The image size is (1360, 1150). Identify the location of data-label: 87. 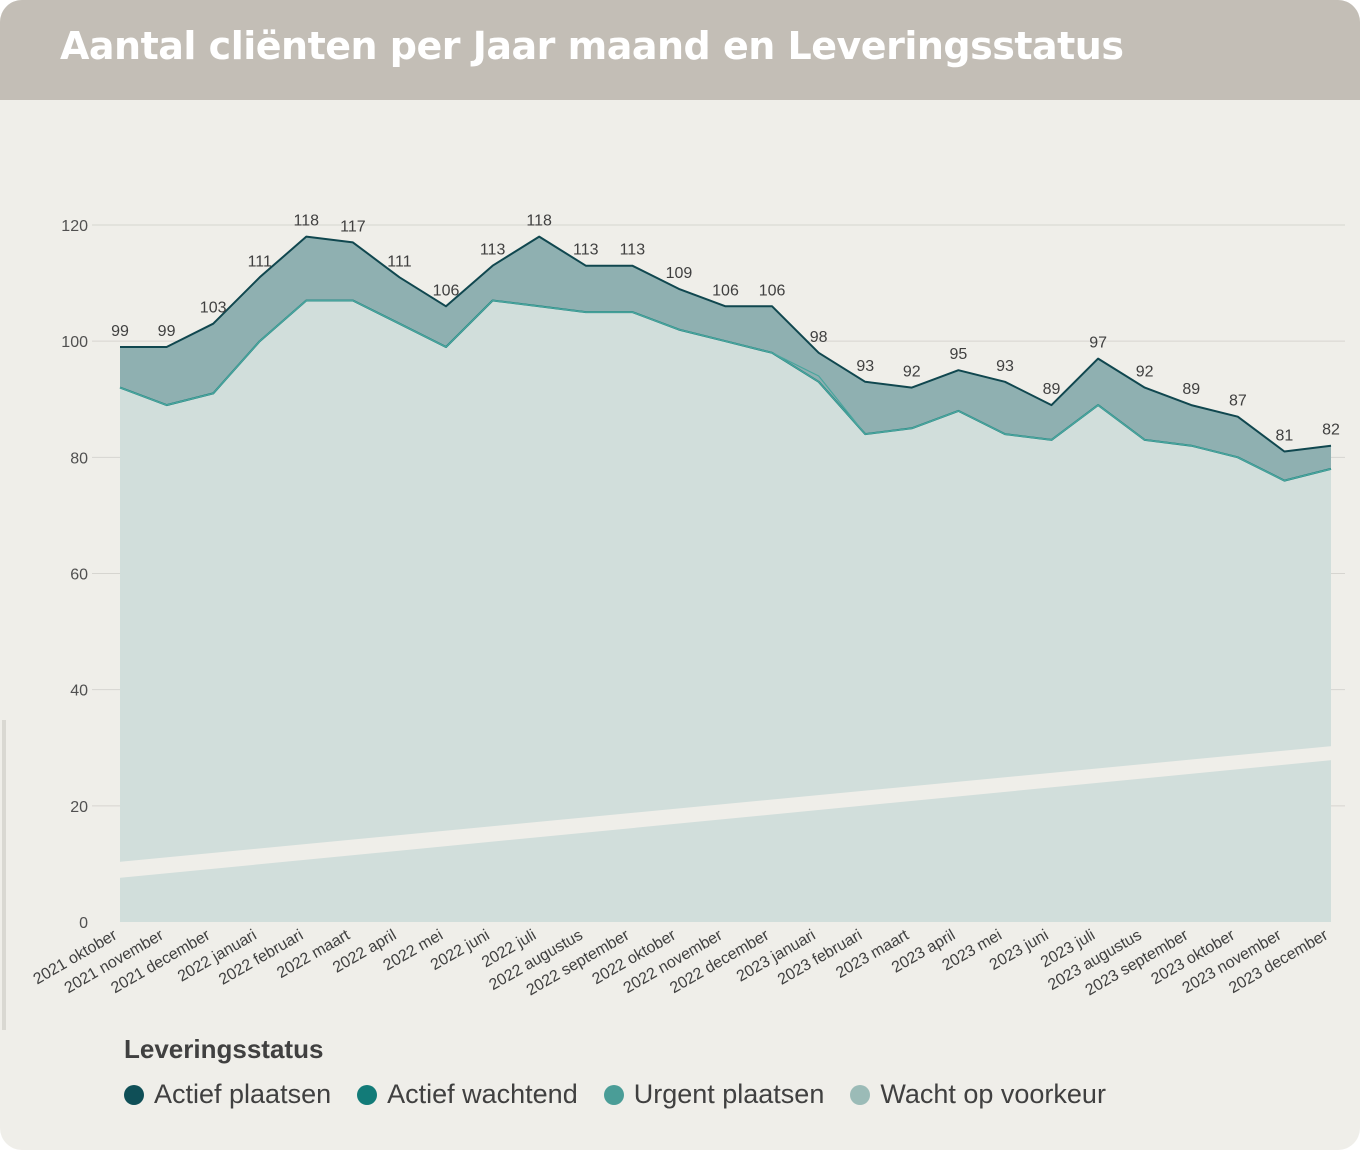
(1238, 401).